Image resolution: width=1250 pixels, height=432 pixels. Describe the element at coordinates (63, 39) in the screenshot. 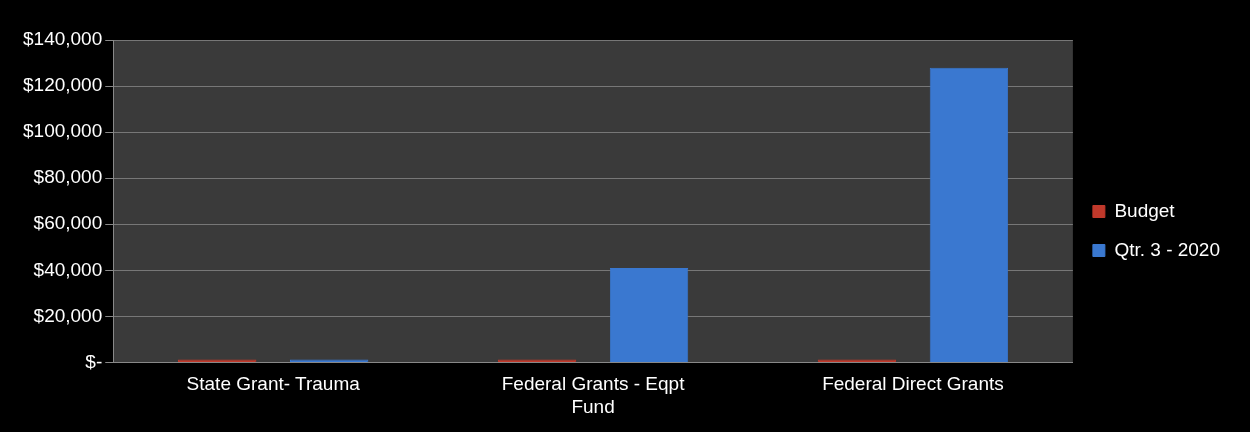

I see `y-tick-label: $140,000` at that location.